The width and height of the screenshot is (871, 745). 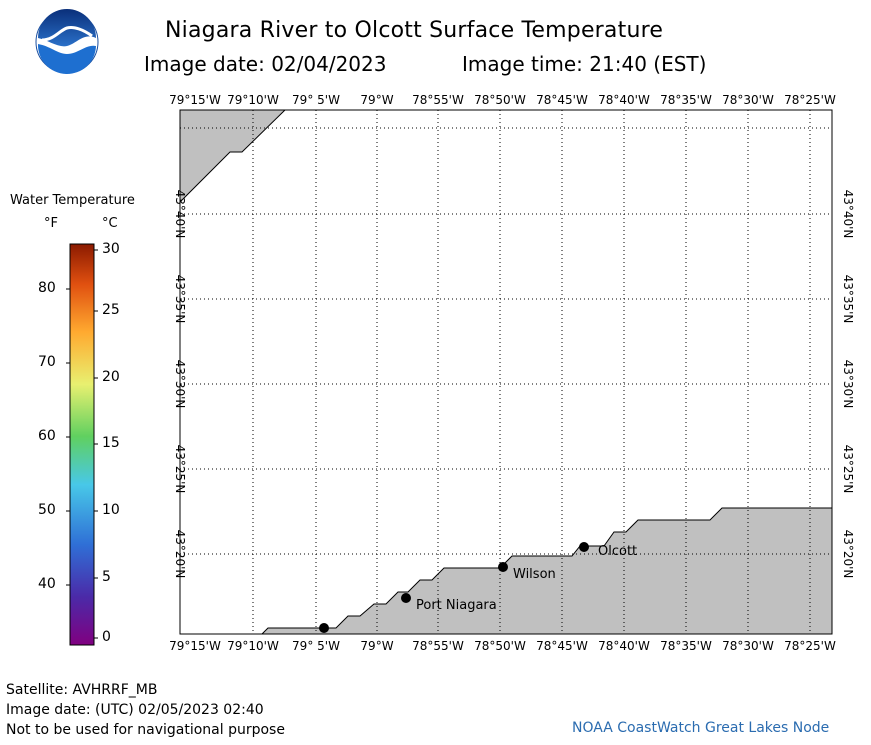 What do you see at coordinates (47, 288) in the screenshot?
I see `f-tick-label: 80` at bounding box center [47, 288].